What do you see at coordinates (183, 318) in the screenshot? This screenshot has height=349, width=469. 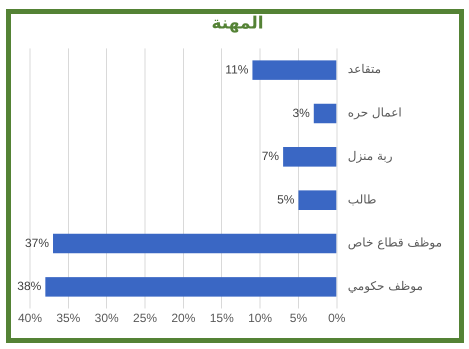 I see `x-tick-label: 20%` at bounding box center [183, 318].